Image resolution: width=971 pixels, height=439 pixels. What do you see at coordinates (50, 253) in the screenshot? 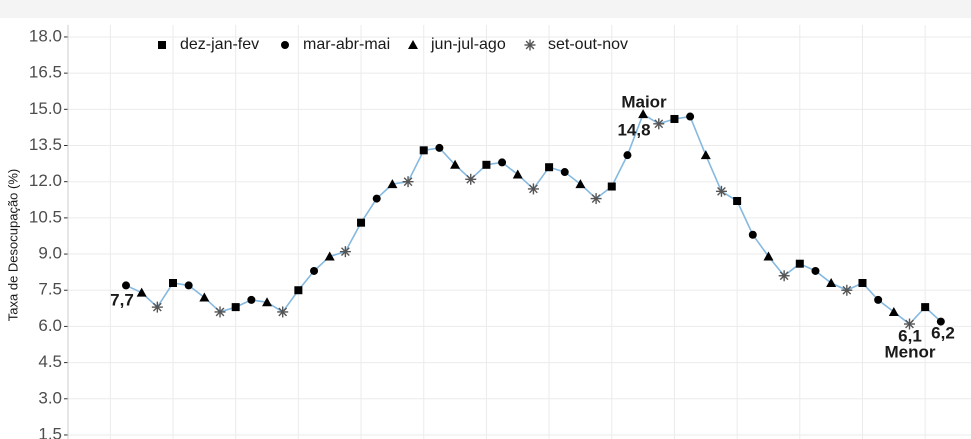
I see `y-tick-label: 9.0` at bounding box center [50, 253].